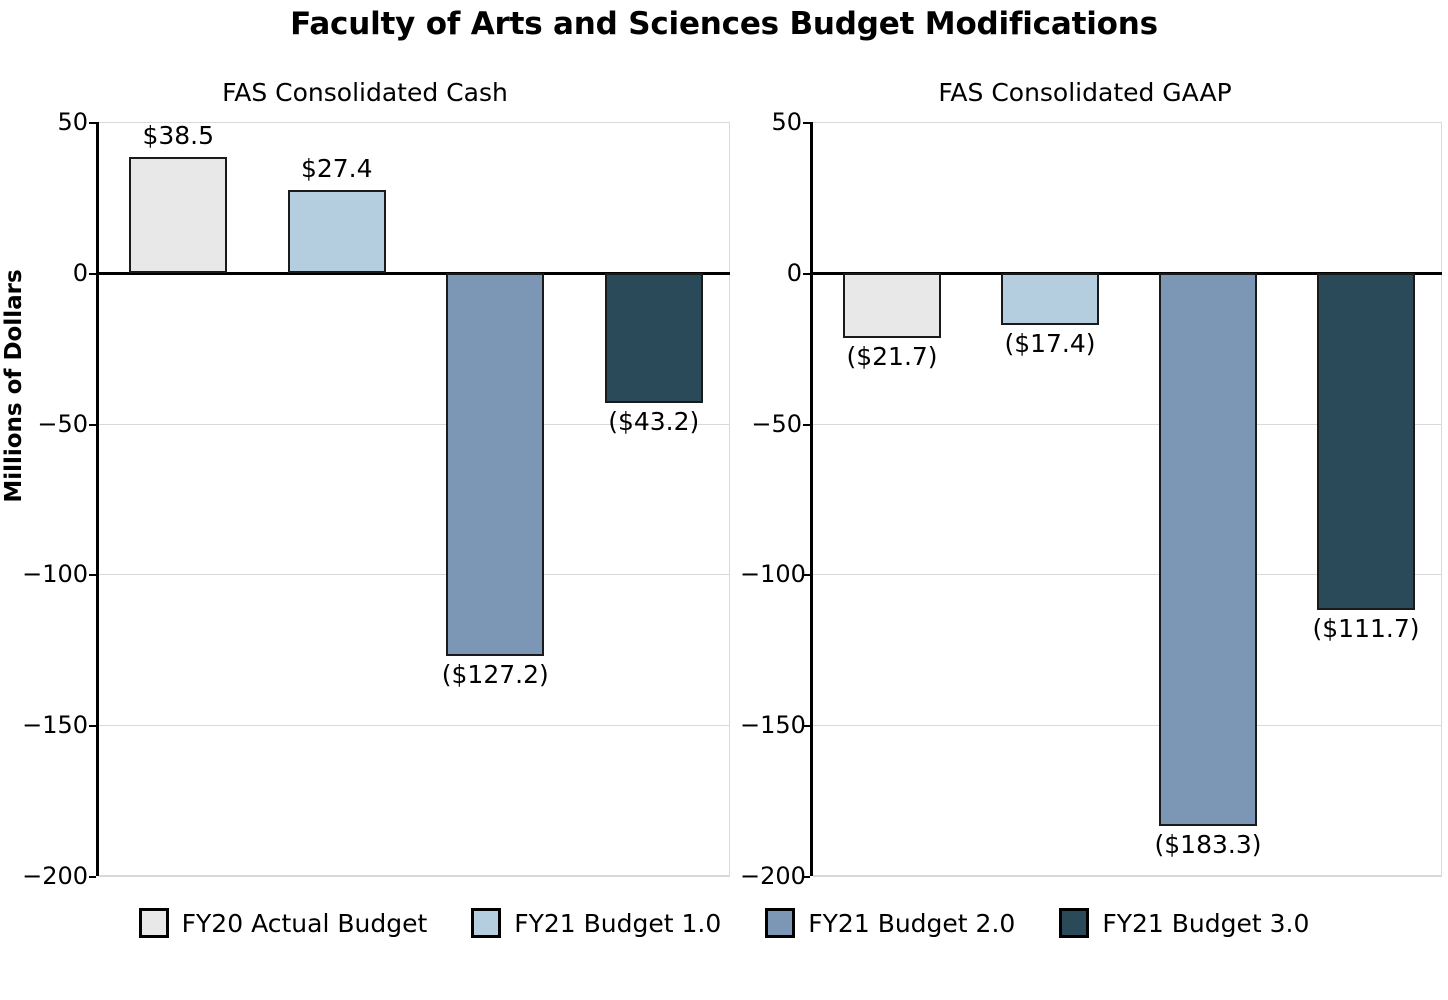  Describe the element at coordinates (1206, 923) in the screenshot. I see `legend-label-3: FY21 Budget 3.0` at that location.